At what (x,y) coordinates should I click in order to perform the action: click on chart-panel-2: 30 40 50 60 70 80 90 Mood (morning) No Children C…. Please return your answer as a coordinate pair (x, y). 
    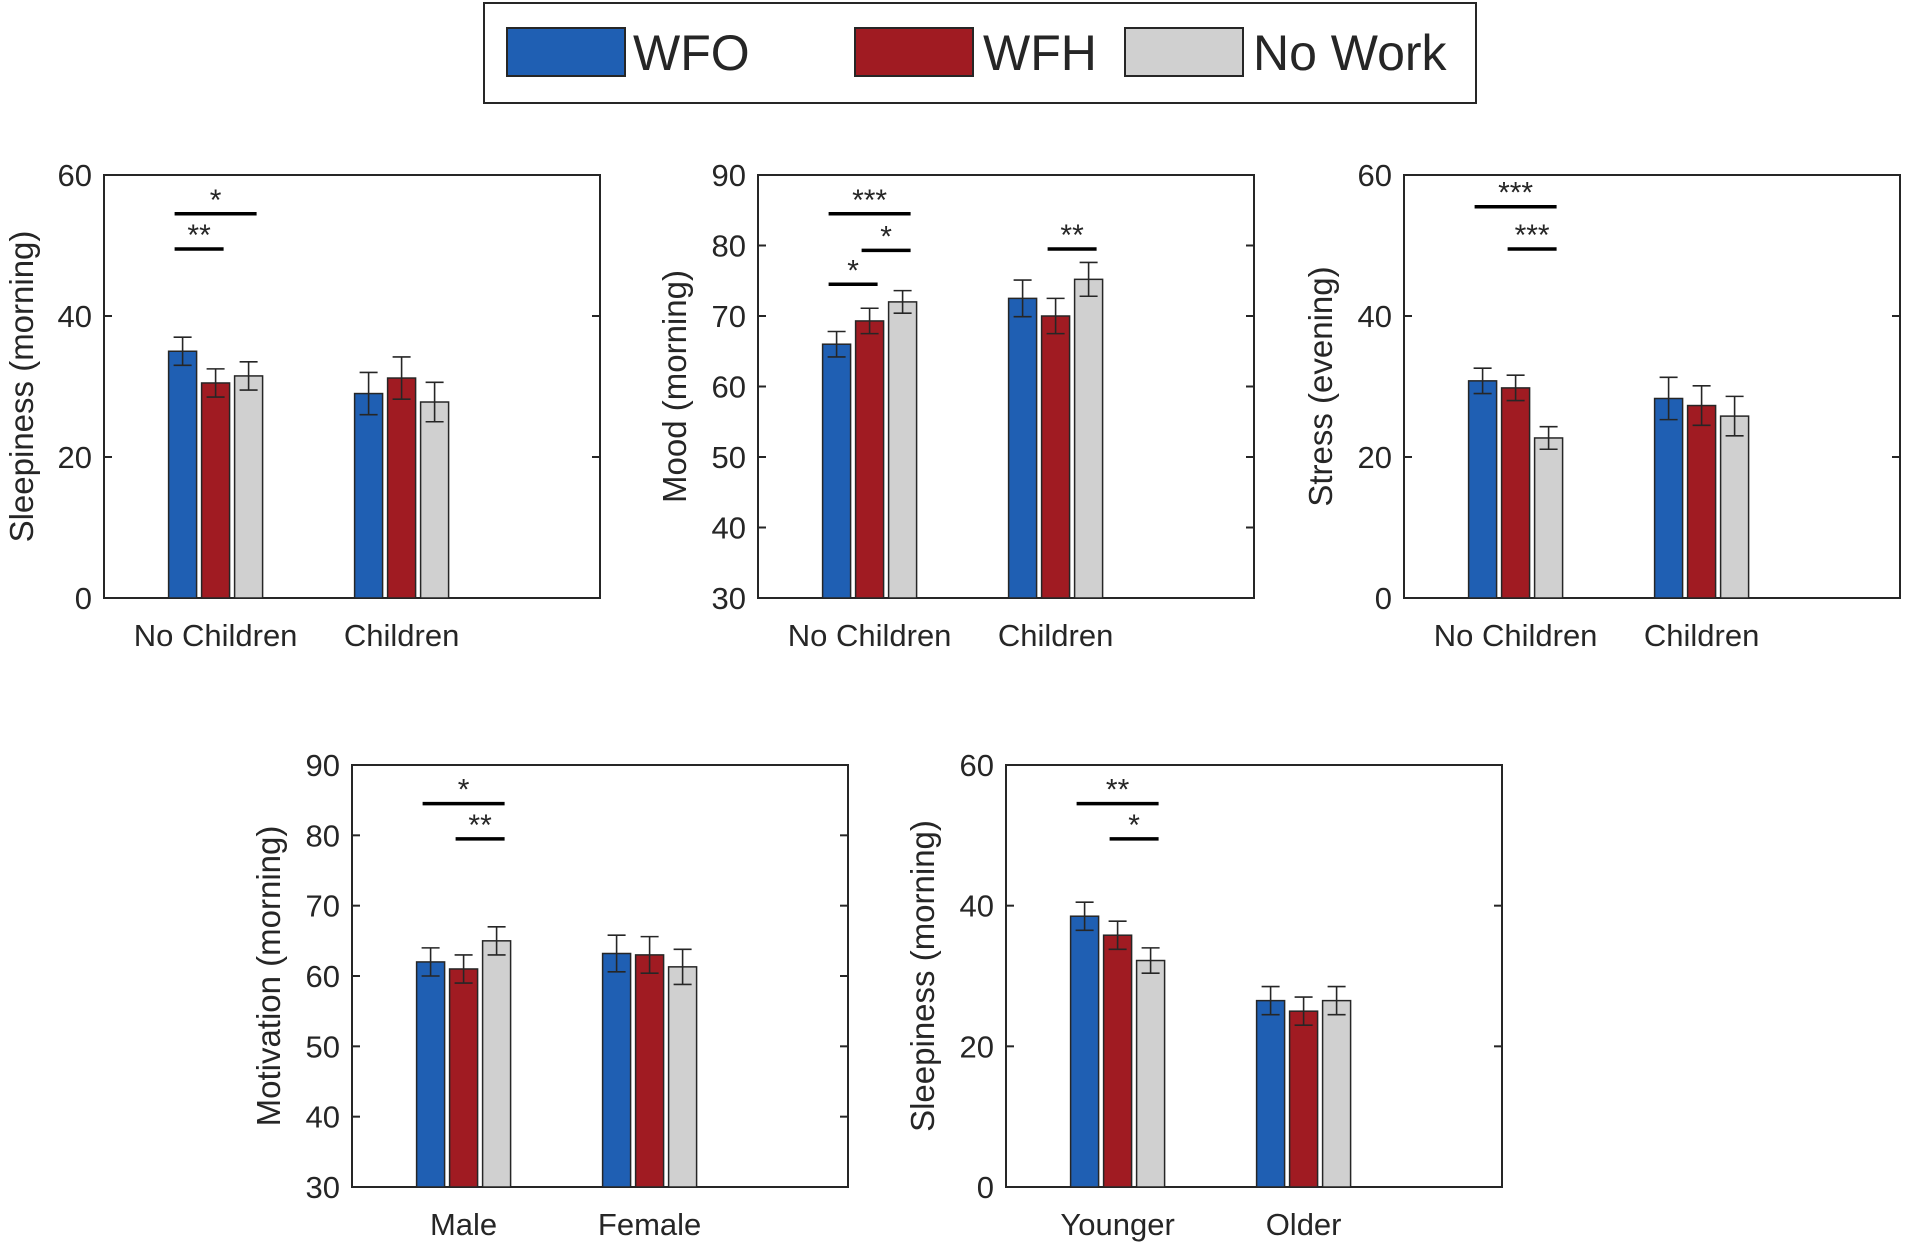
    Looking at the image, I should click on (955, 405).